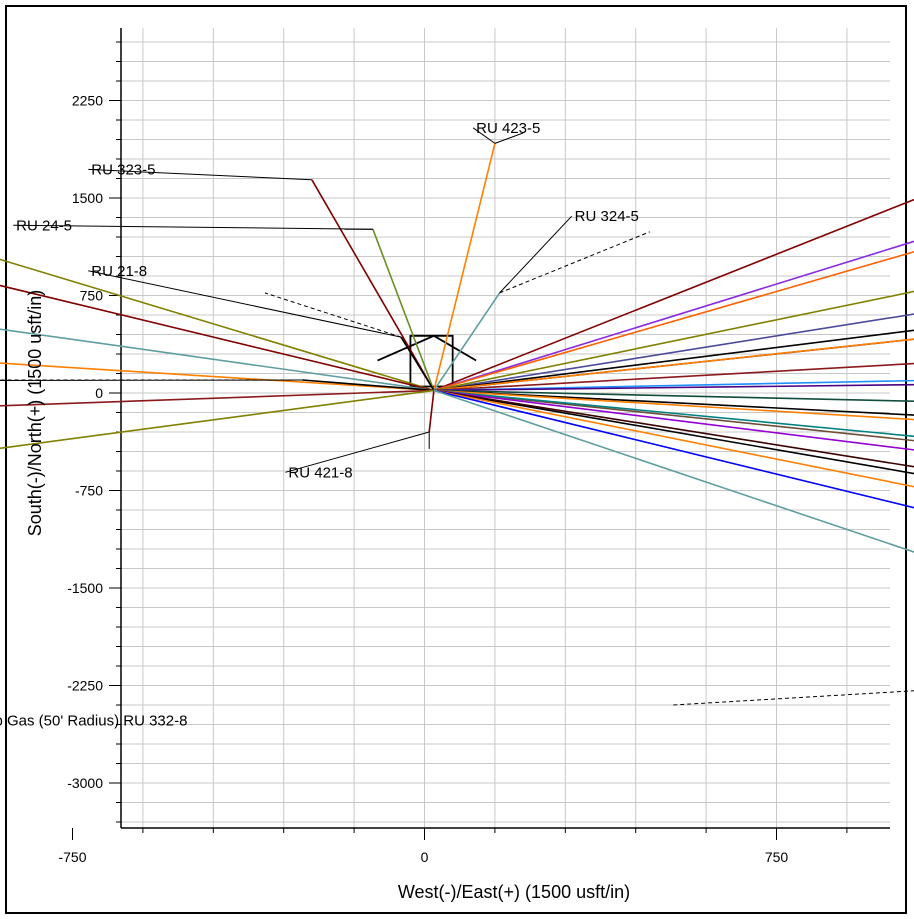 The height and width of the screenshot is (919, 914). Describe the element at coordinates (793, 698) in the screenshot. I see `target-leader` at that location.